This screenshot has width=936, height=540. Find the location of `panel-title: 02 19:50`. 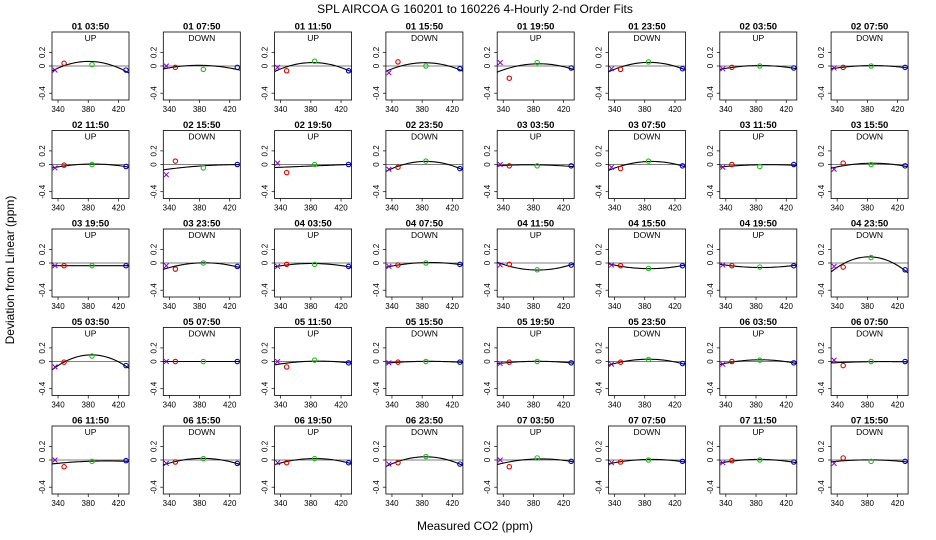

panel-title: 02 19:50 is located at coordinates (313, 125).